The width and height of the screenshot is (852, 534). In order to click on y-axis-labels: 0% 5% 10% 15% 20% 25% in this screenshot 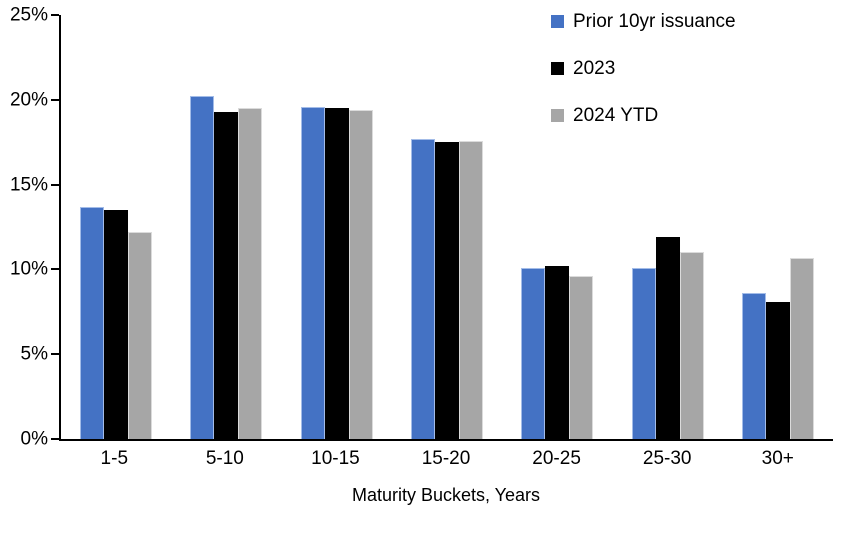, I will do `click(24, 227)`.